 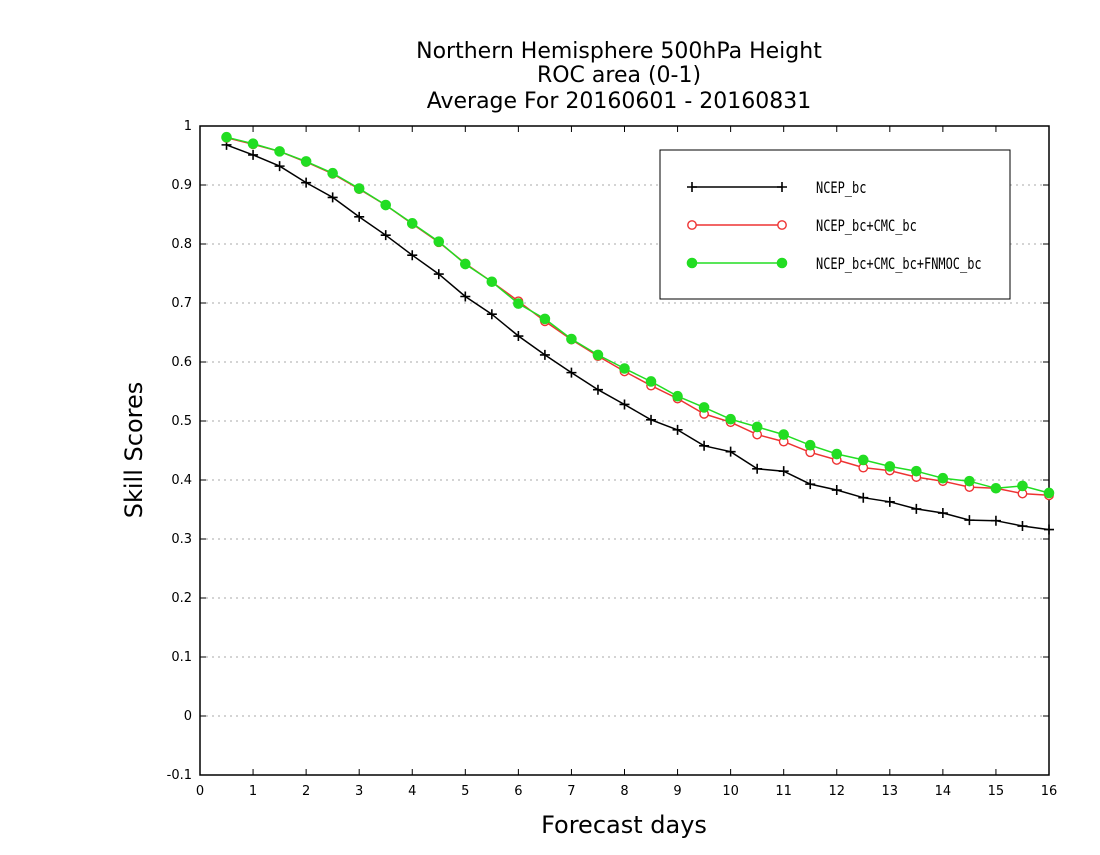 What do you see at coordinates (996, 791) in the screenshot?
I see `x-tick-label: 15` at bounding box center [996, 791].